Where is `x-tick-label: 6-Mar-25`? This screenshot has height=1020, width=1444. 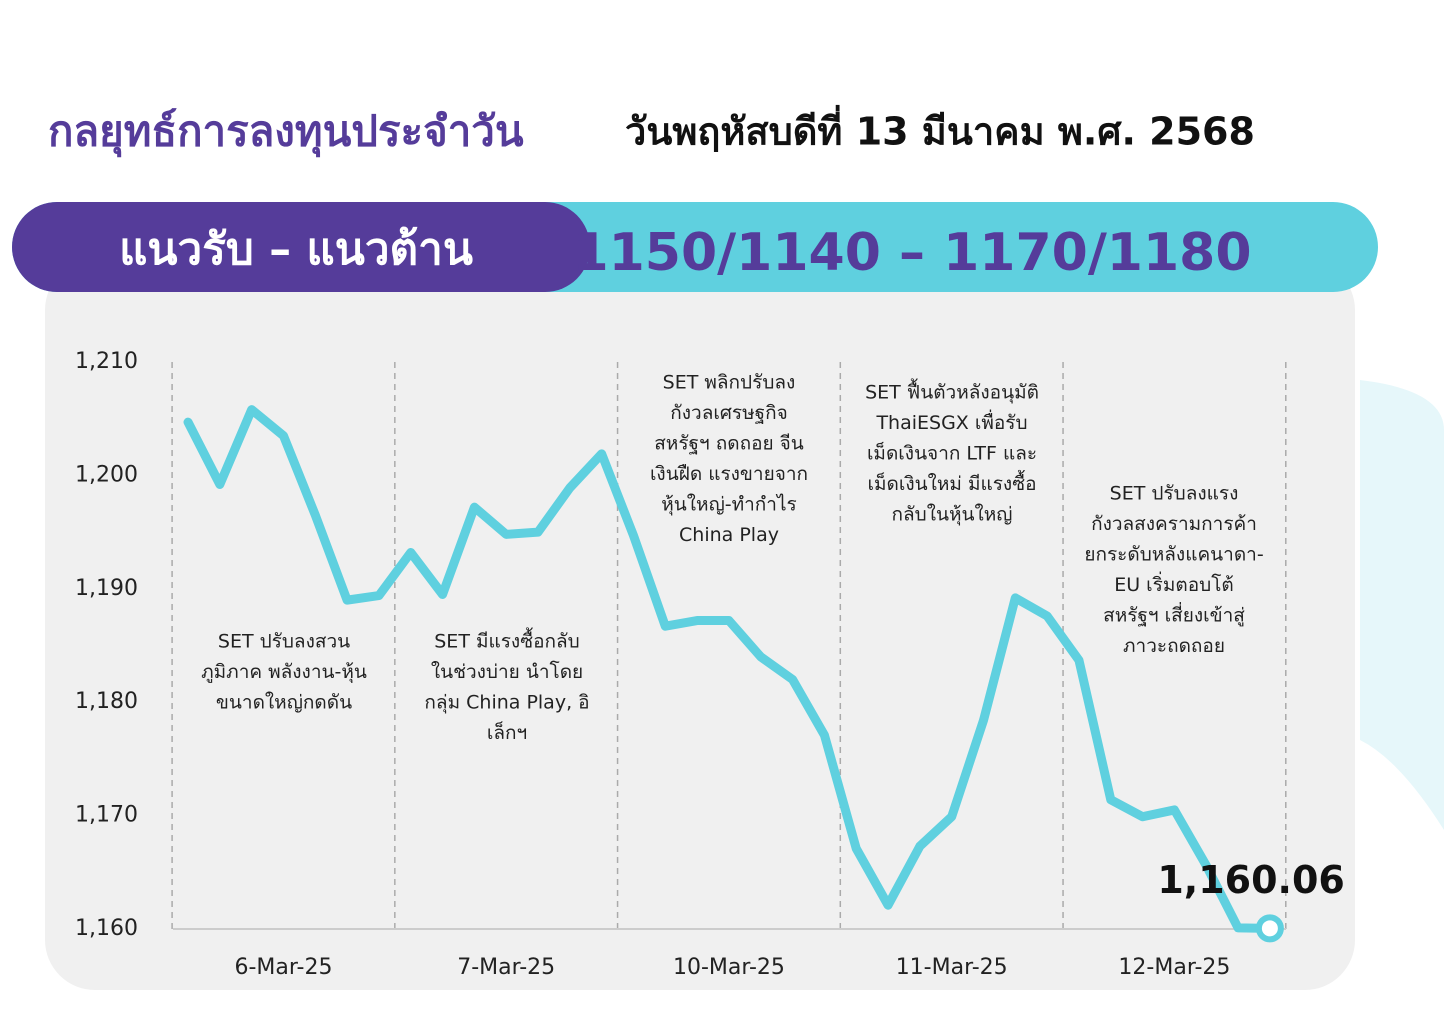
x-tick-label: 6-Mar-25 is located at coordinates (283, 967).